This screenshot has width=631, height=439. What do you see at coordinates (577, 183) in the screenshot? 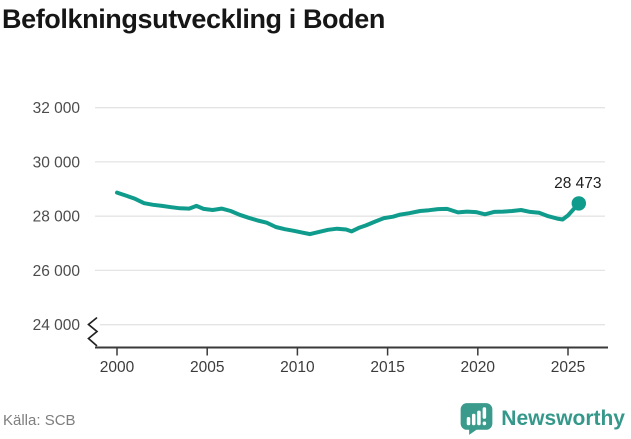
I see `end-value-label: 28 473` at bounding box center [577, 183].